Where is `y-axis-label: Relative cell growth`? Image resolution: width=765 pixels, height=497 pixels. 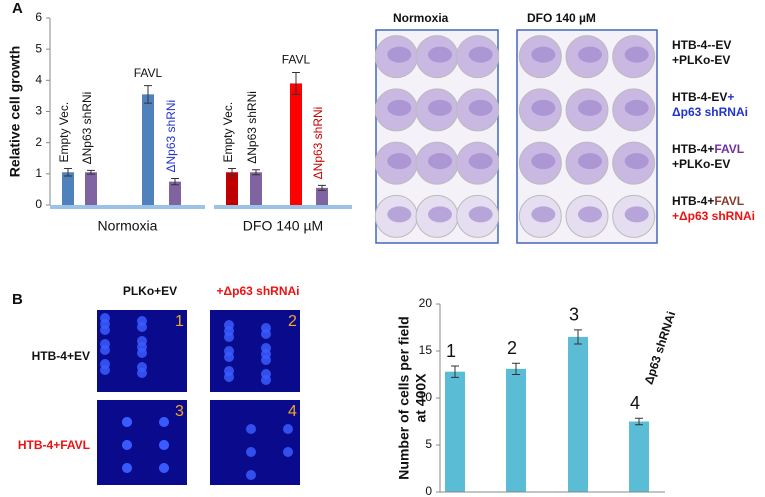
y-axis-label: Relative cell growth is located at coordinates (15, 111).